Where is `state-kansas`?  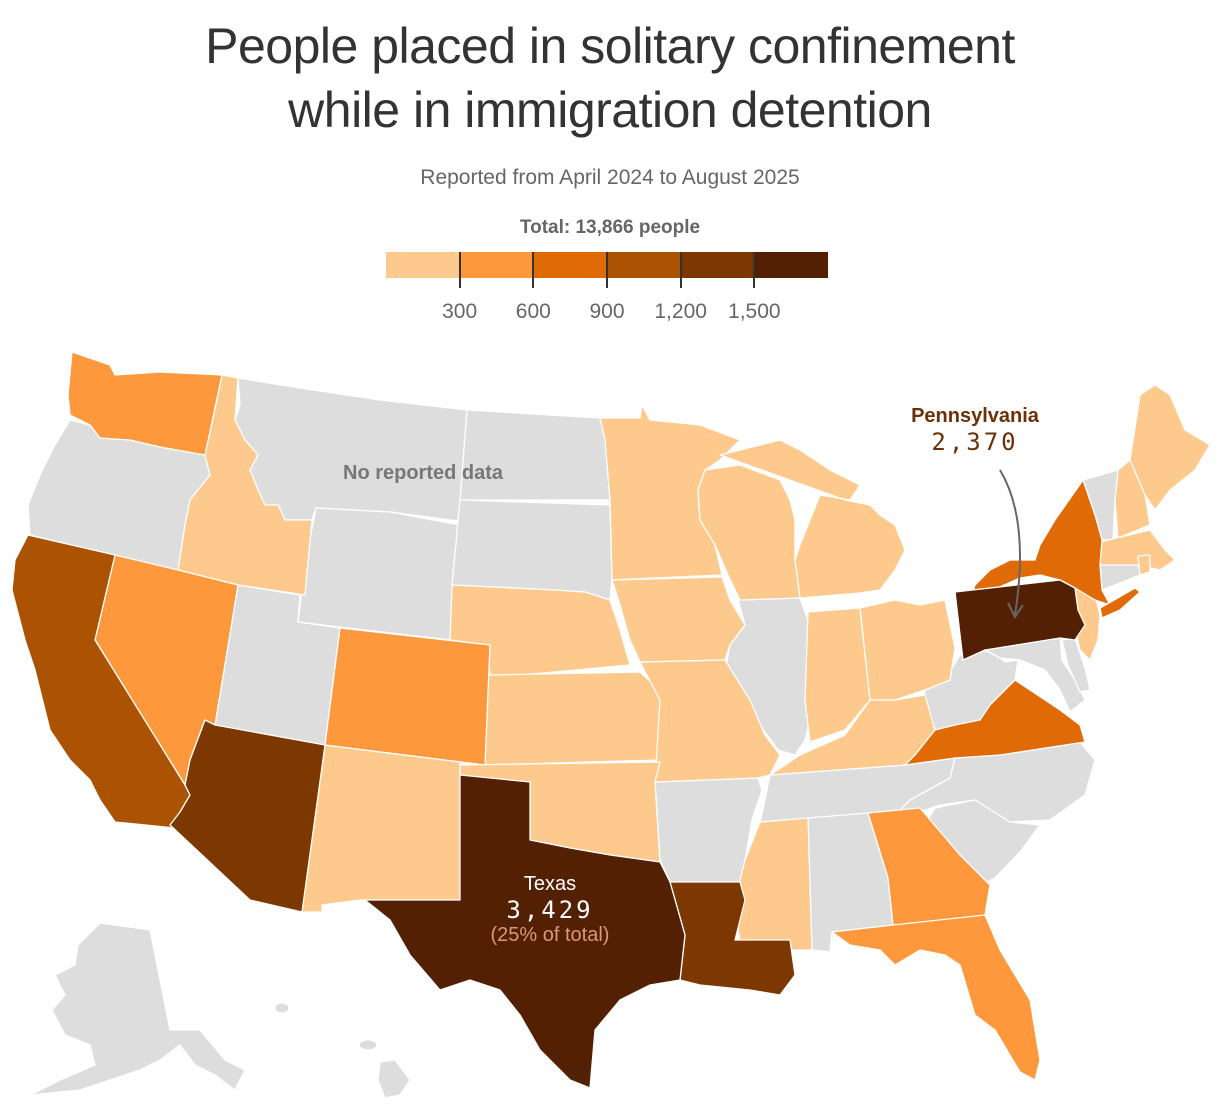 state-kansas is located at coordinates (572, 718).